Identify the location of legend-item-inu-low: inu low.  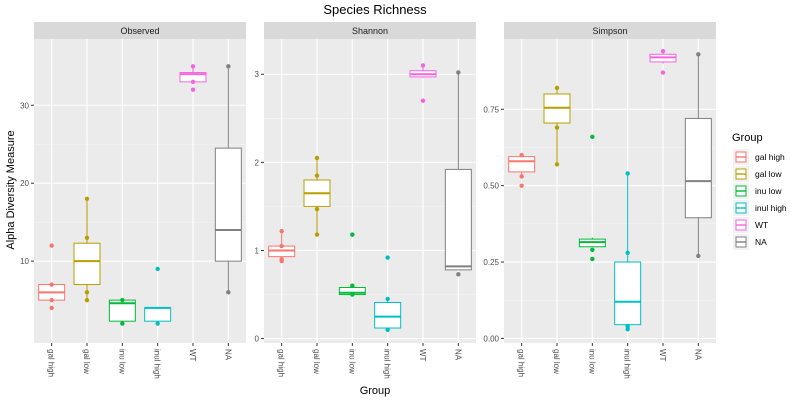
(757, 191).